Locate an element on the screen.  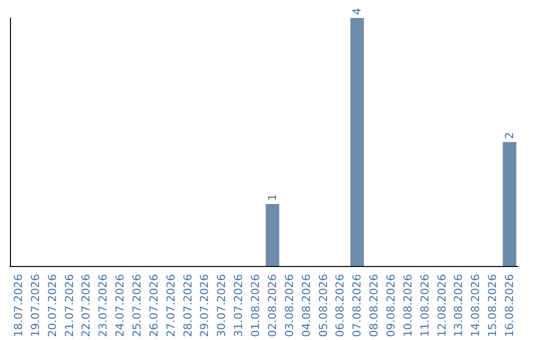
x-tick-label: 18.07.2026 is located at coordinates (18, 306).